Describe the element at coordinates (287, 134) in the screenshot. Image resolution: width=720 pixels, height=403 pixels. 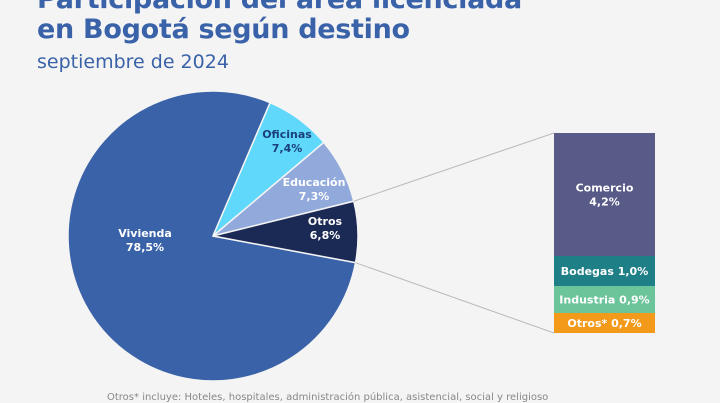
I see `slice-label-name: Oficinas` at that location.